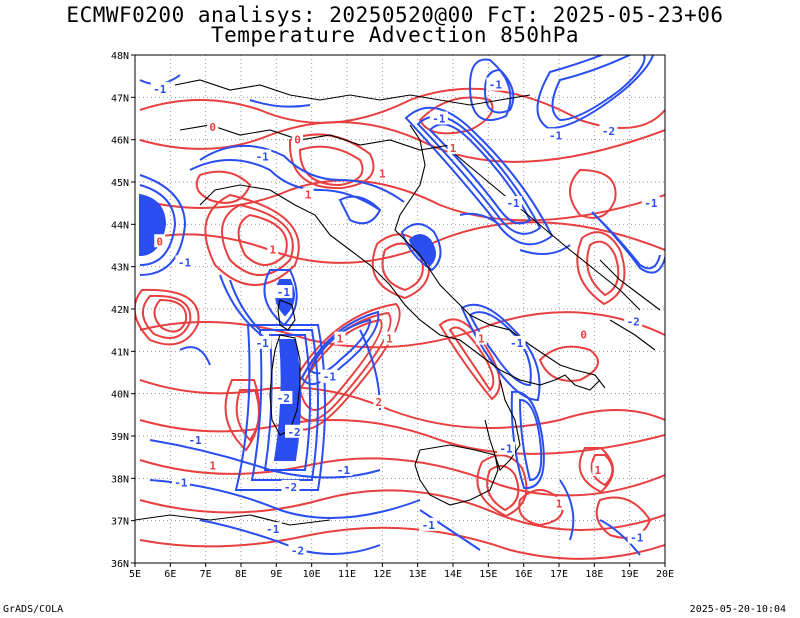 This screenshot has width=800, height=618. I want to click on render-timestamp: 2025-05-20-10:04, so click(737, 609).